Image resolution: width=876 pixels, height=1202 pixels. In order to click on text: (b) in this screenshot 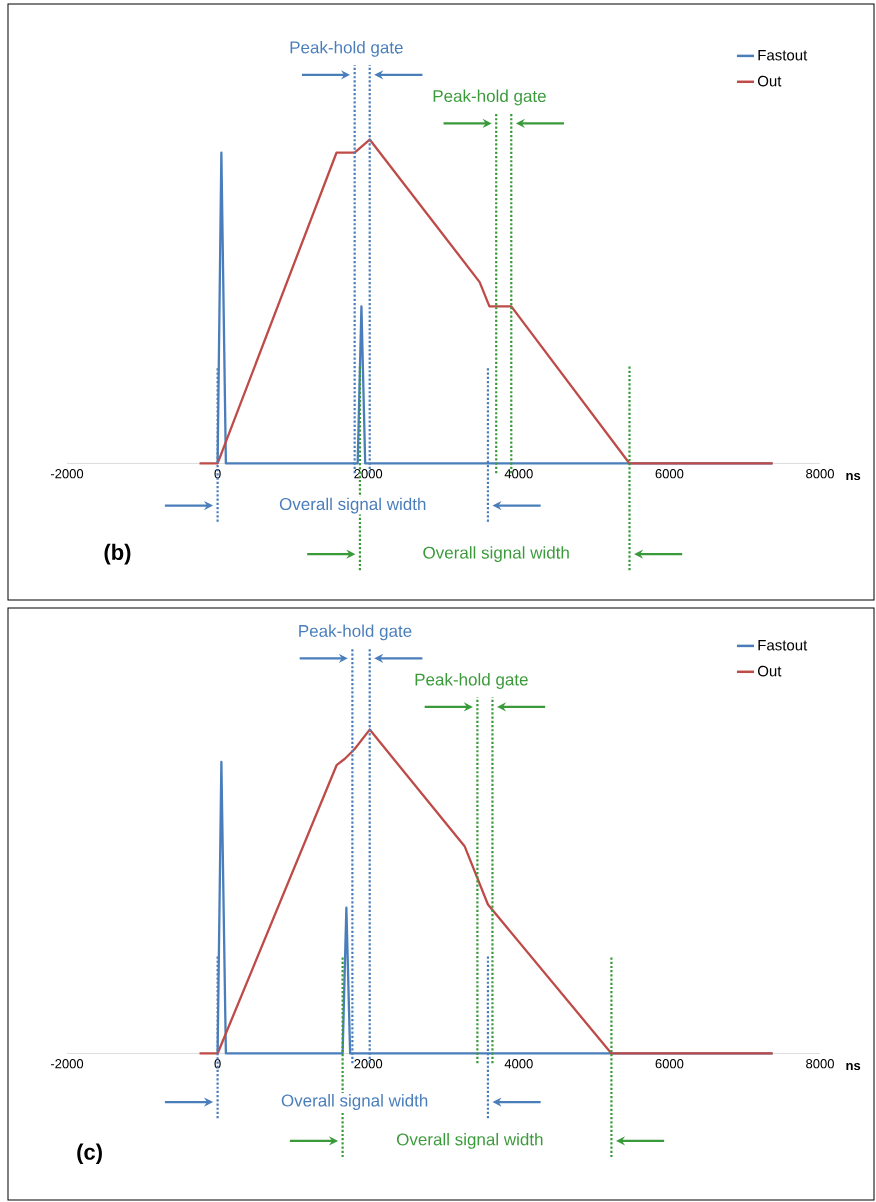, I will do `click(117, 554)`.